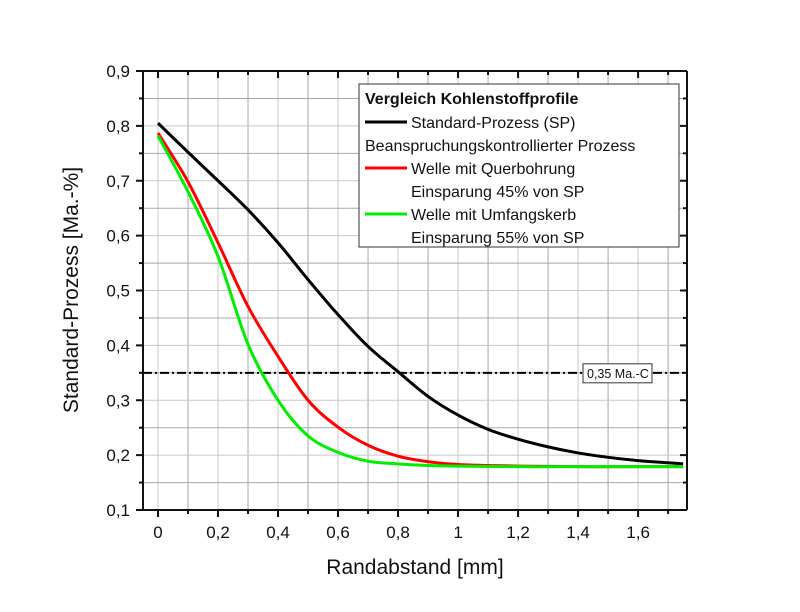 The width and height of the screenshot is (800, 612). What do you see at coordinates (118, 510) in the screenshot?
I see `y-tick-label: 0,1` at bounding box center [118, 510].